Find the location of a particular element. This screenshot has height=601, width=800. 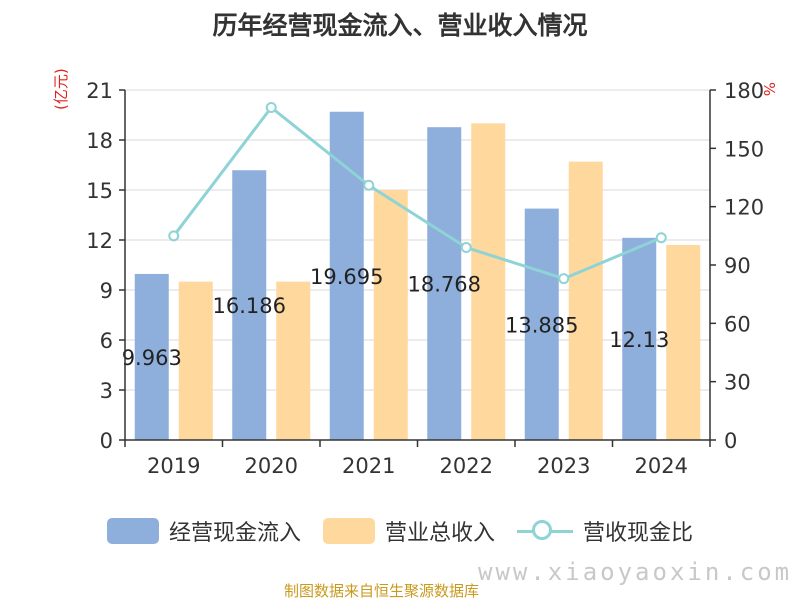

legend-swatch-ratio is located at coordinates (545, 531).